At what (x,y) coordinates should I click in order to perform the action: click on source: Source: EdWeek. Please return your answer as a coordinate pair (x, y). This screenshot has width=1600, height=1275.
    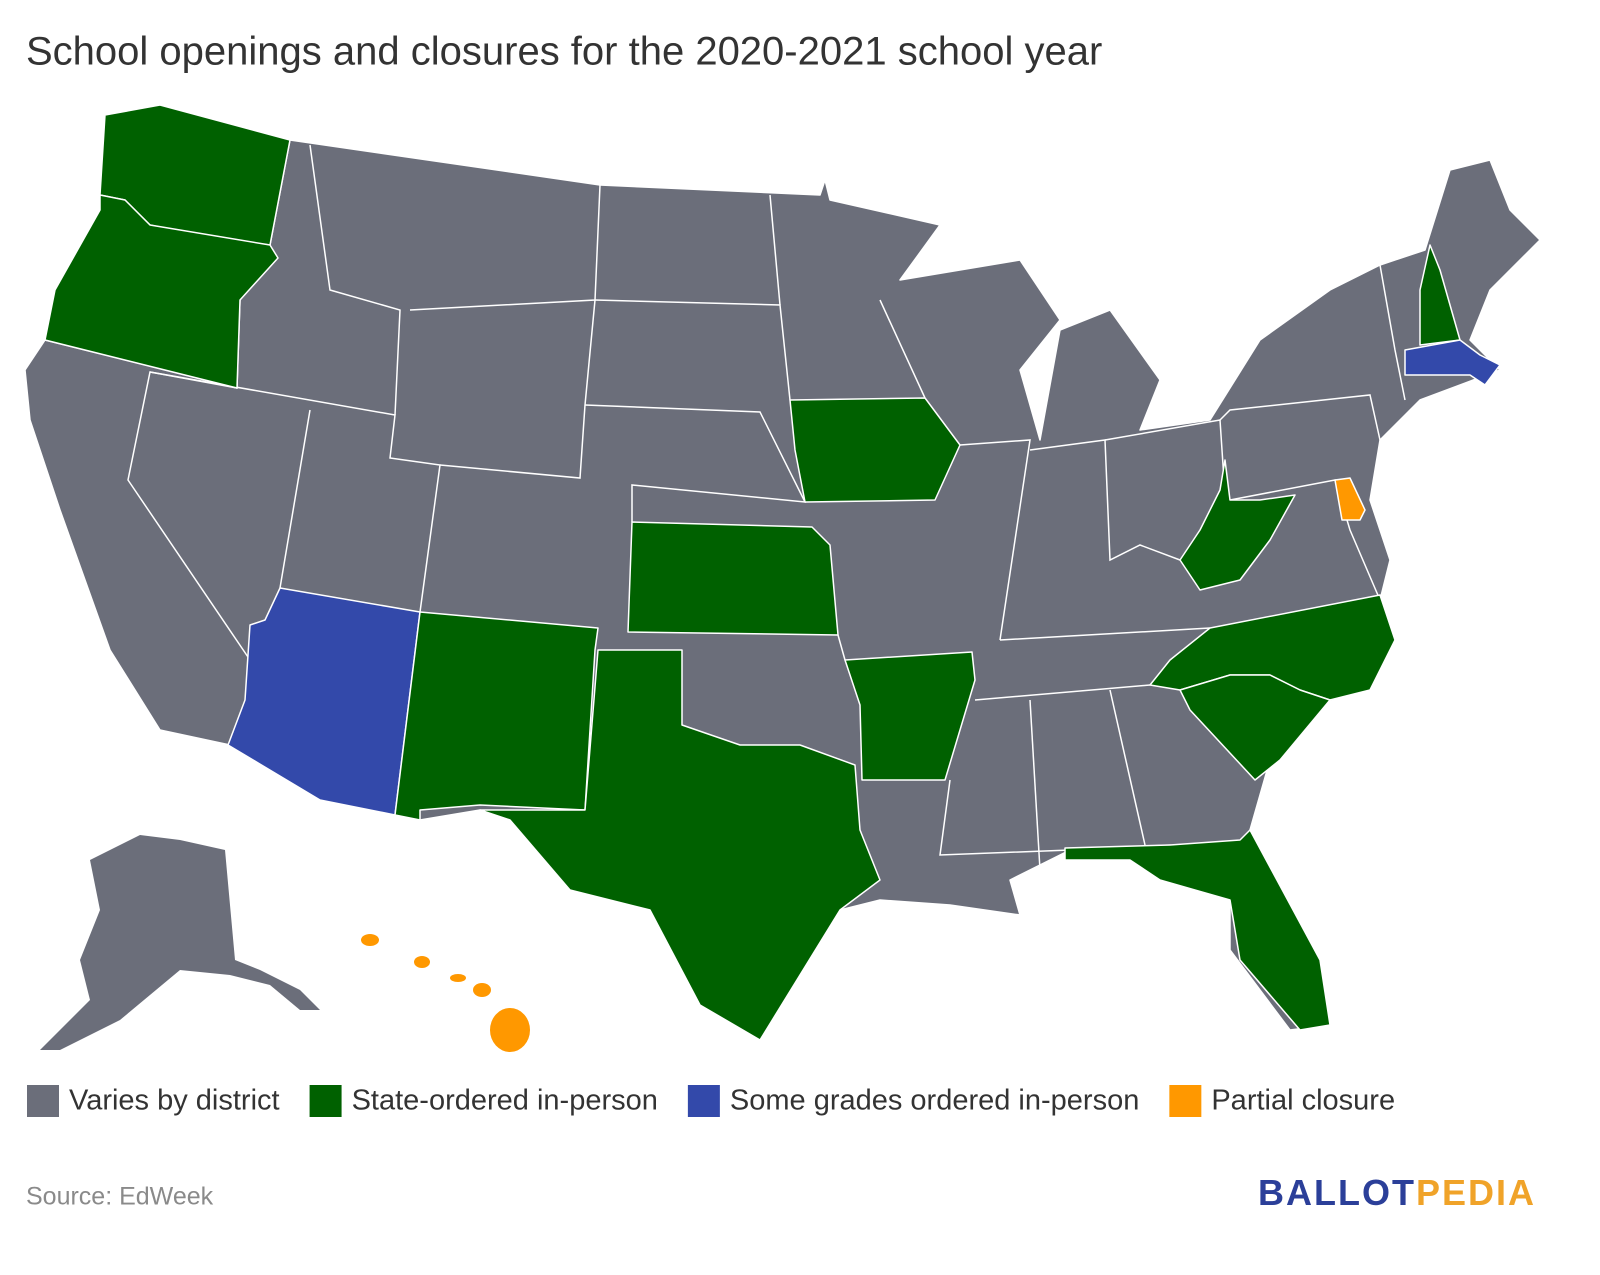
    Looking at the image, I should click on (120, 1197).